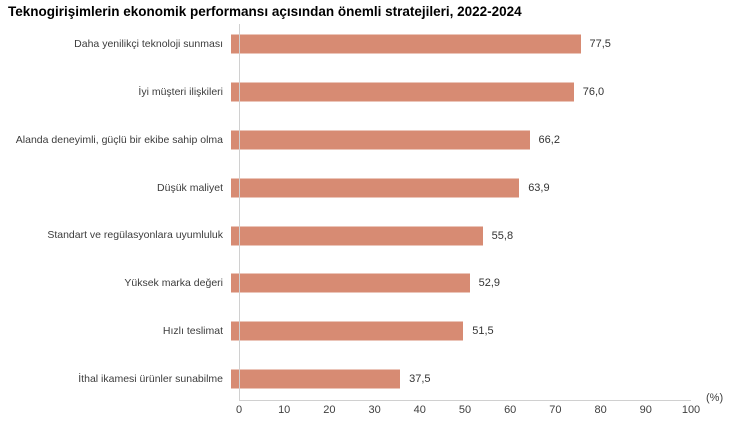  I want to click on value-label: 66,2, so click(549, 139).